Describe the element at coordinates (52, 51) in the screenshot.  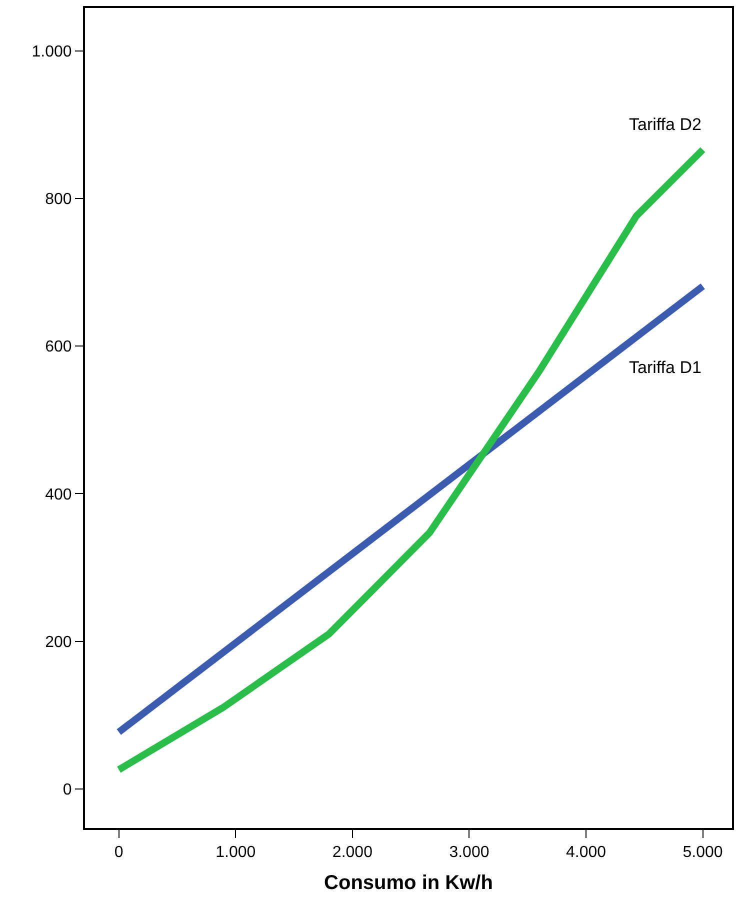
I see `y-tick-label: 1.000` at that location.